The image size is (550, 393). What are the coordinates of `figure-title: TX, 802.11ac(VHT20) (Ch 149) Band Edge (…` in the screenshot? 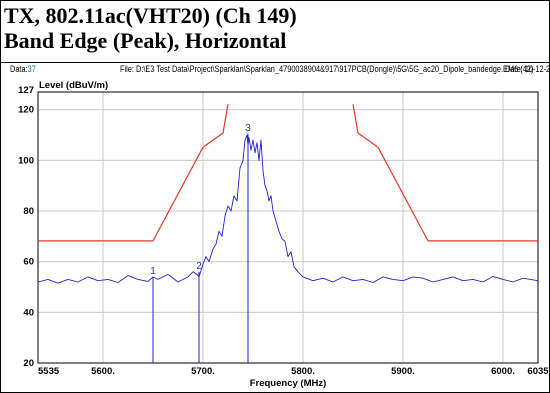 It's located at (150, 28).